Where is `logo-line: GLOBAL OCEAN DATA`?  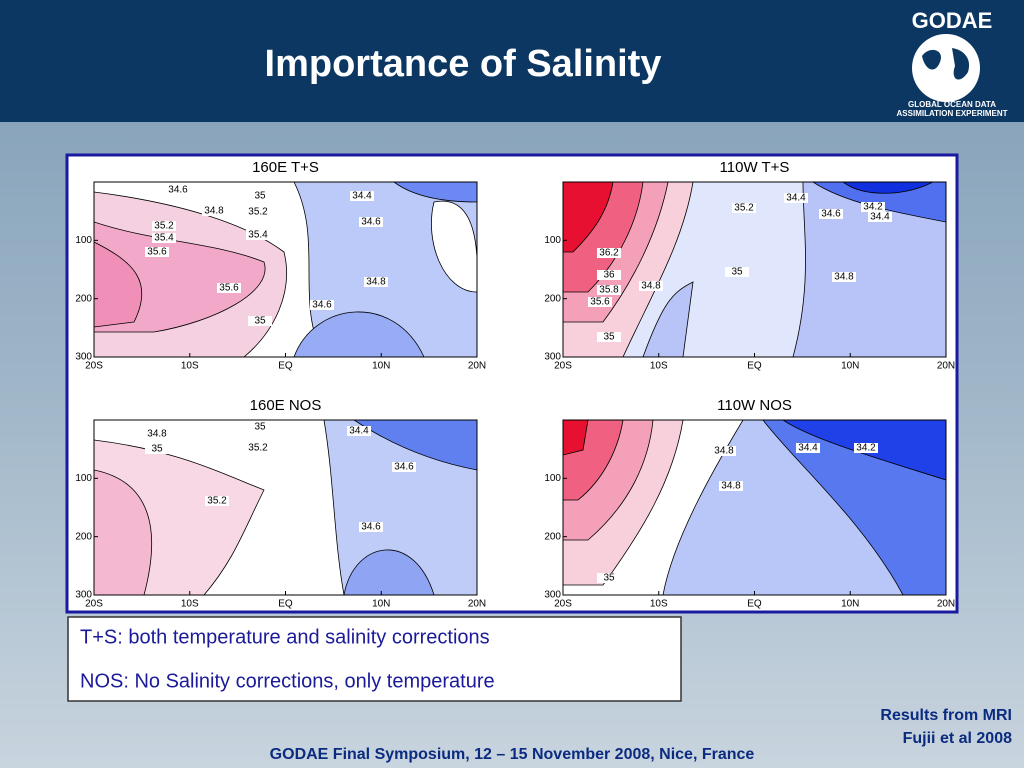
logo-line: GLOBAL OCEAN DATA is located at coordinates (952, 104).